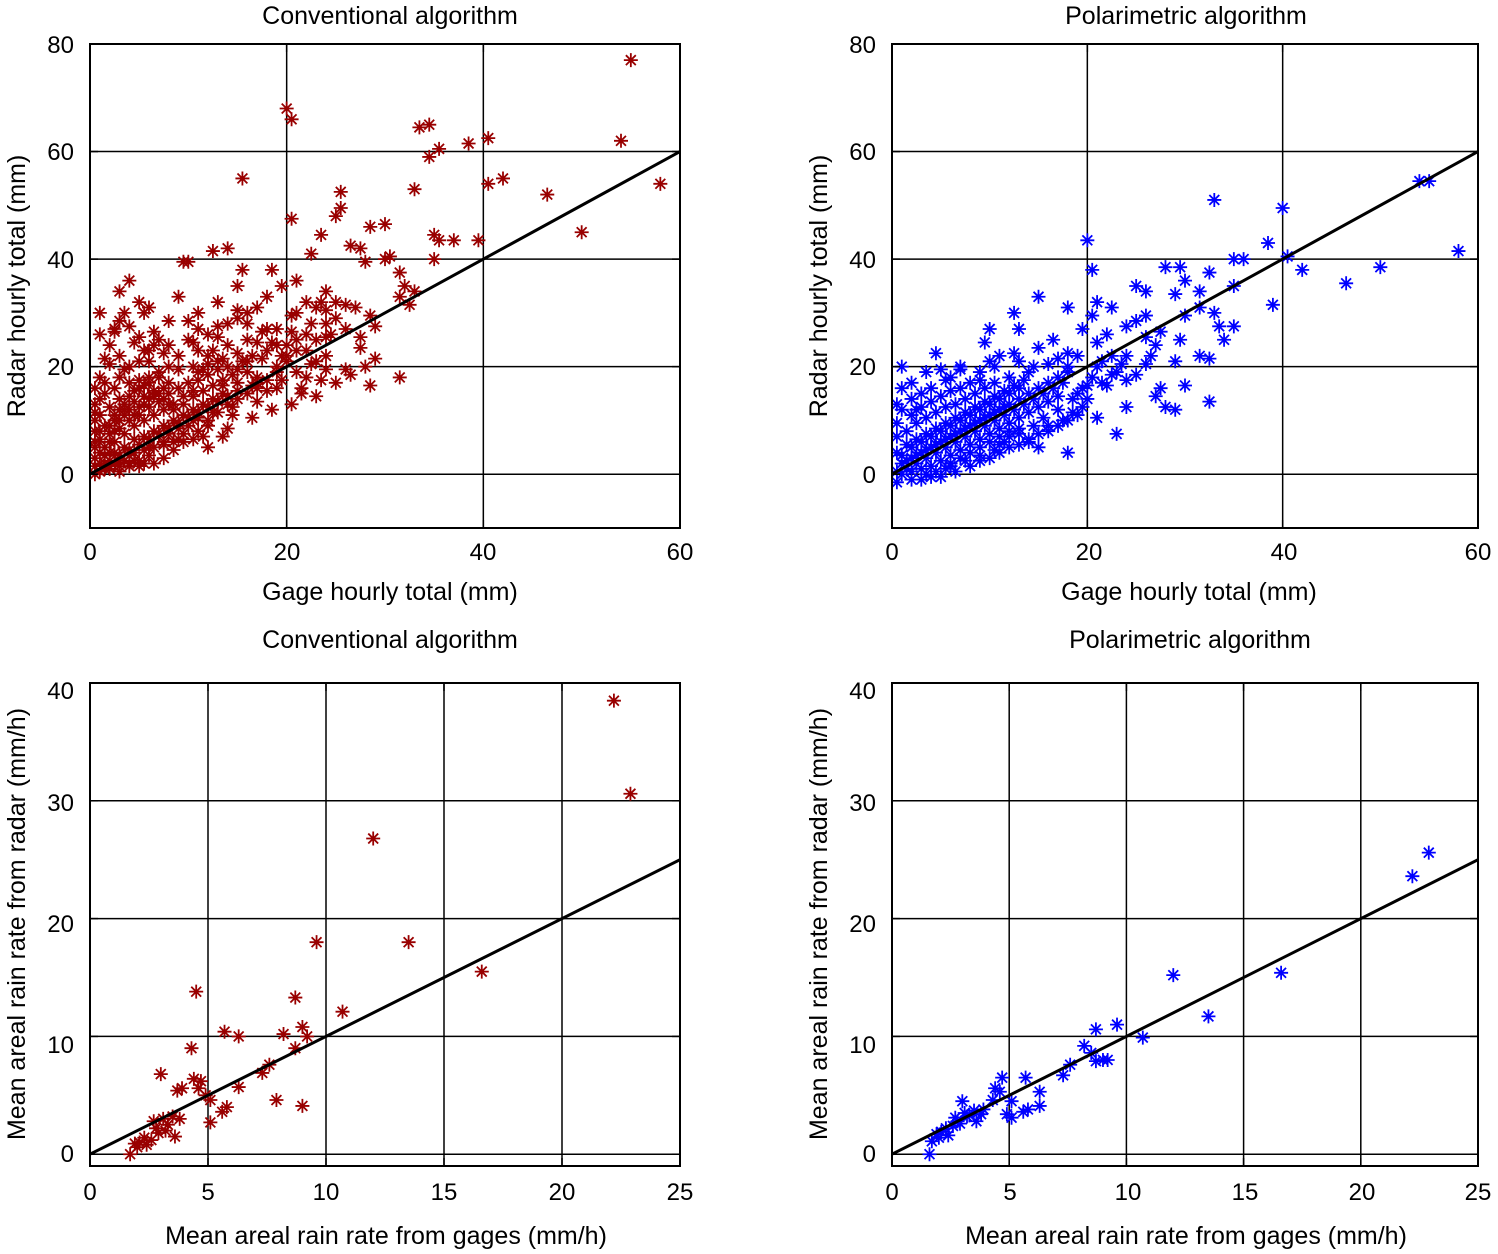 This screenshot has width=1498, height=1254. I want to click on x-tick-label: 5, so click(207, 1192).